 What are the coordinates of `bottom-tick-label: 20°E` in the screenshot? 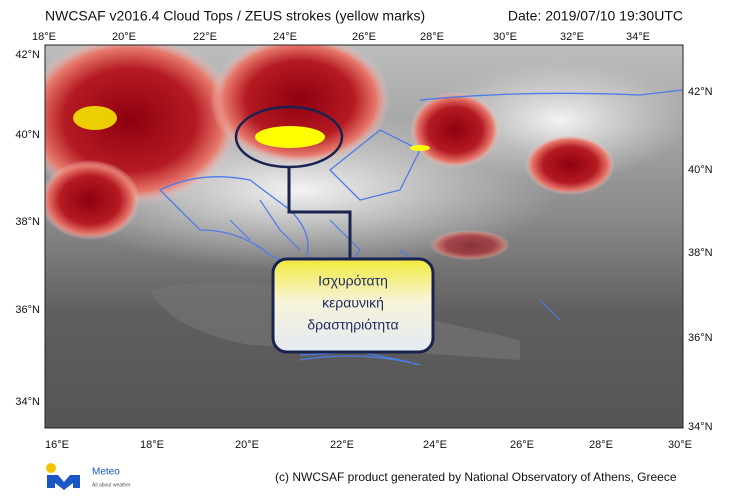 It's located at (247, 445).